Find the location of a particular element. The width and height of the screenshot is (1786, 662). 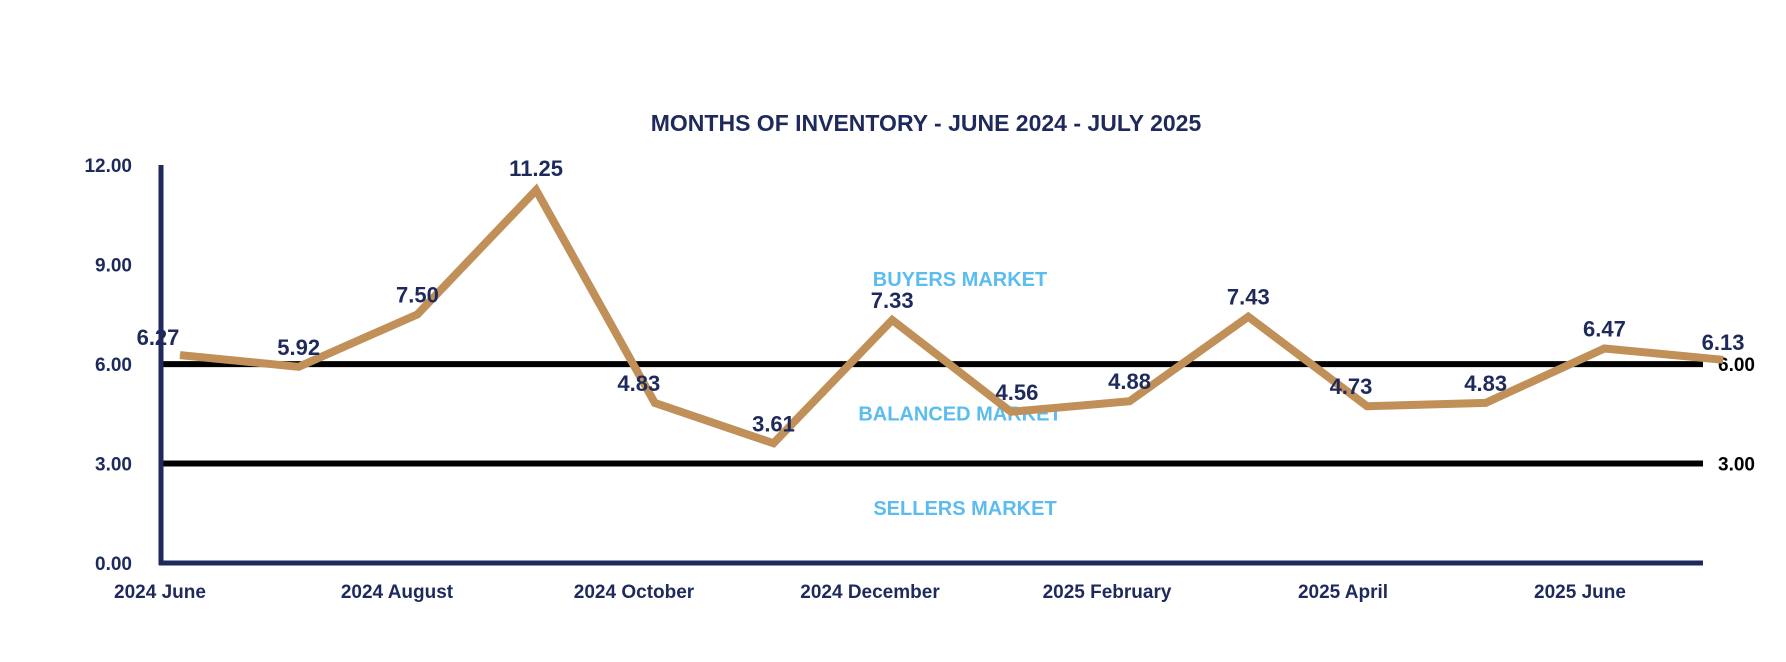

y-tick-labels: 0.00 3.00 6.00 9.00 12.00 is located at coordinates (108, 365).